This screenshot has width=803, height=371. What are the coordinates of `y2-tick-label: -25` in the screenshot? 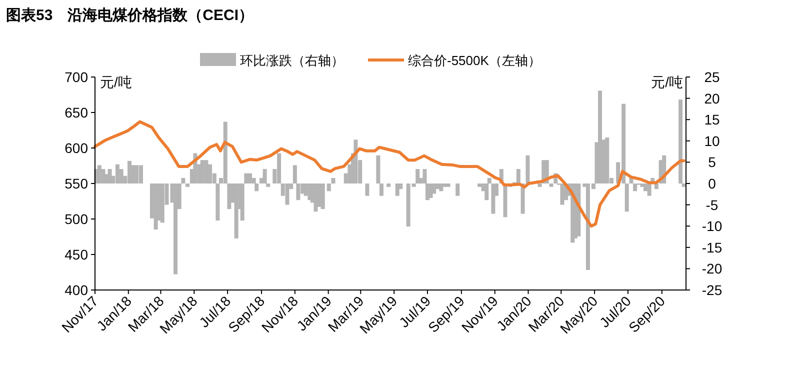 It's located at (712, 290).